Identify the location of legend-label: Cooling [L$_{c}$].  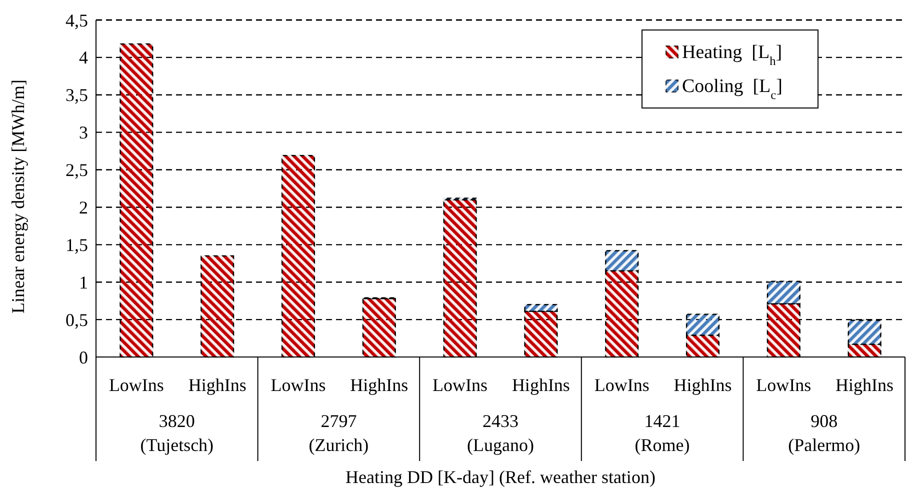
(732, 89).